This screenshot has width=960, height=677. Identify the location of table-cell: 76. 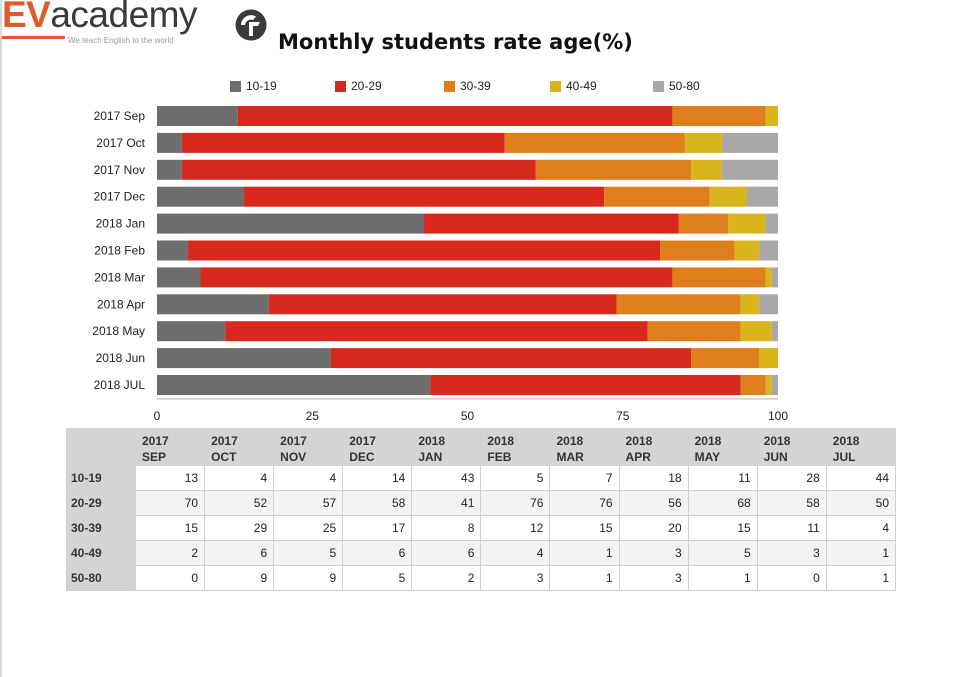
(584, 503).